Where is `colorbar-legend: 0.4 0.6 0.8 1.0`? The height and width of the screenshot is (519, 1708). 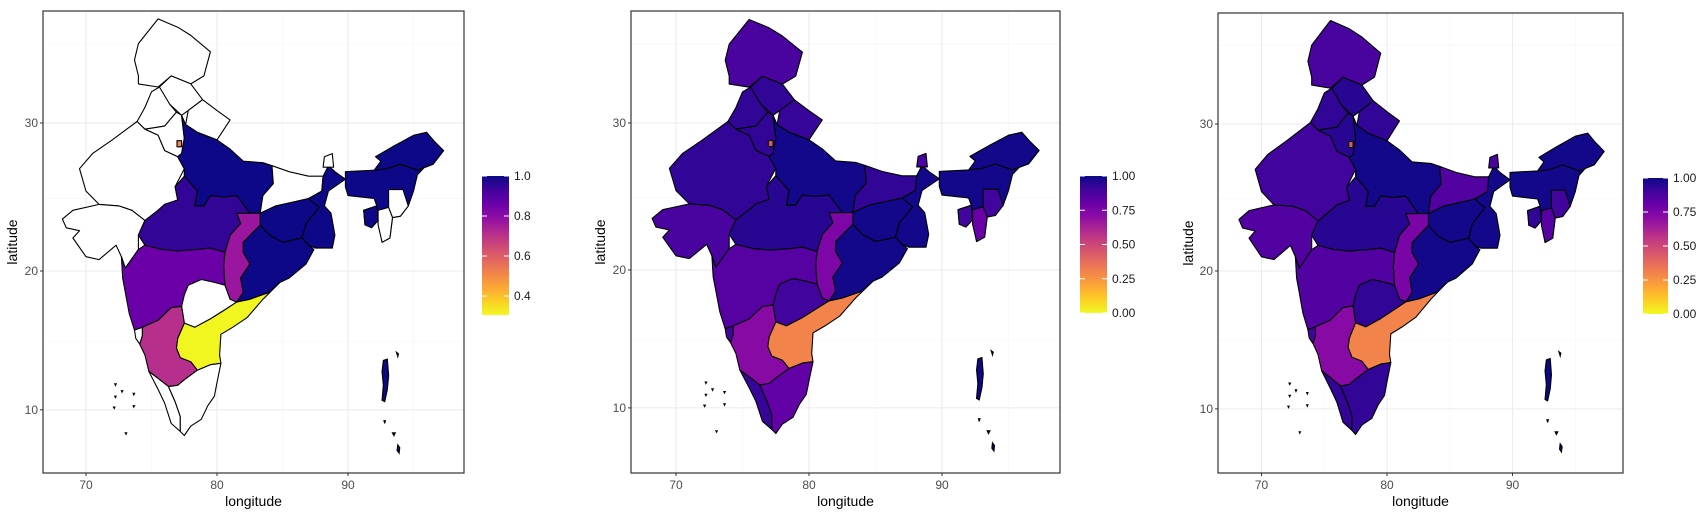 colorbar-legend: 0.4 0.6 0.8 1.0 is located at coordinates (506, 242).